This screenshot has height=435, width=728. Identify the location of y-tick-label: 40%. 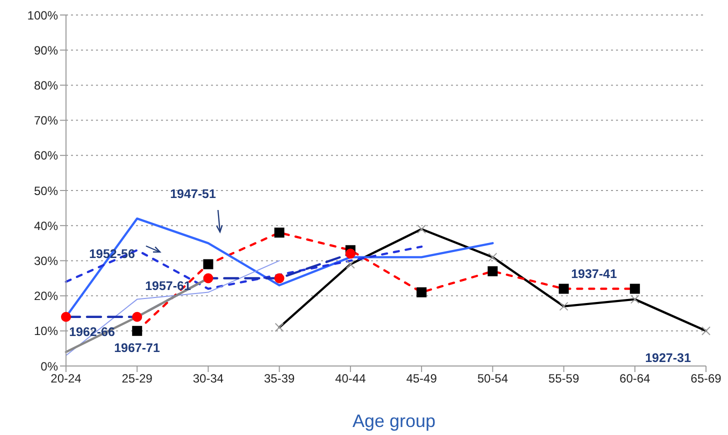
(46, 225).